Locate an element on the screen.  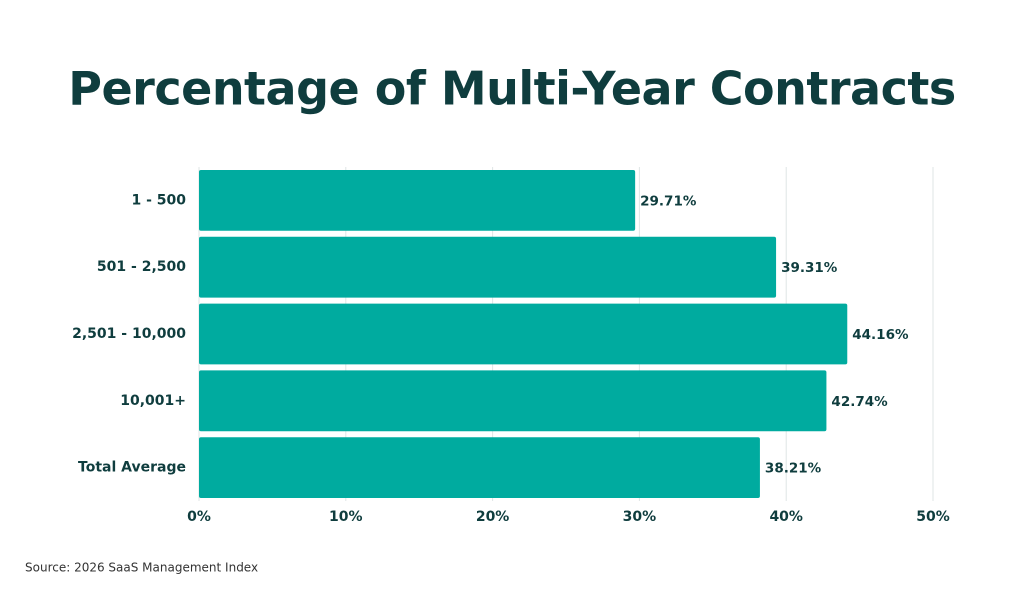
x-tick-label: 0% is located at coordinates (199, 517).